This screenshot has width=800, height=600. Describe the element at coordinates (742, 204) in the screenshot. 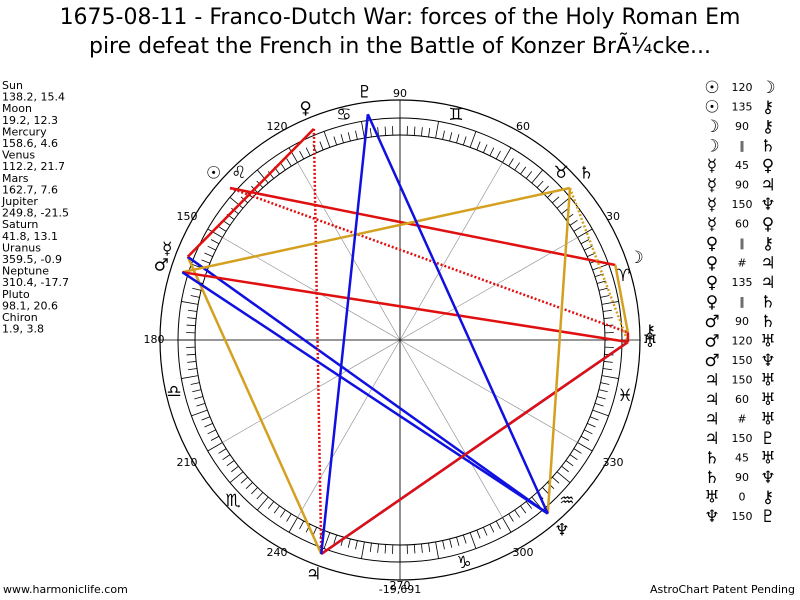

I see `aspect-type: 150` at that location.